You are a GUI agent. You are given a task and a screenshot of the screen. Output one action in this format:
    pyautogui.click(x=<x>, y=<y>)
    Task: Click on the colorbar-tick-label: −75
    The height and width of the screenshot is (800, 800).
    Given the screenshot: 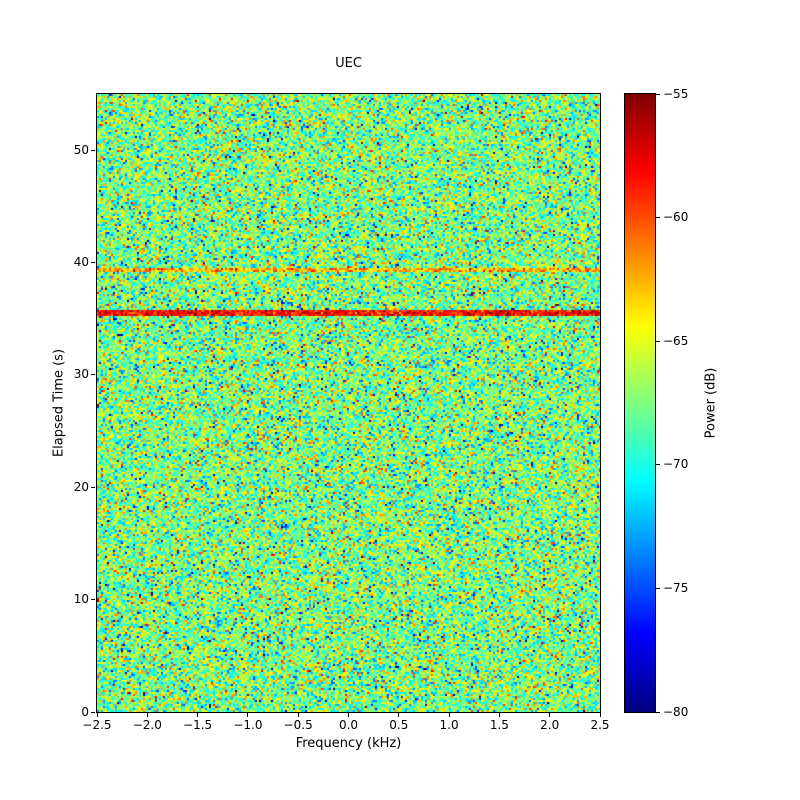 What is the action you would take?
    pyautogui.click(x=676, y=587)
    